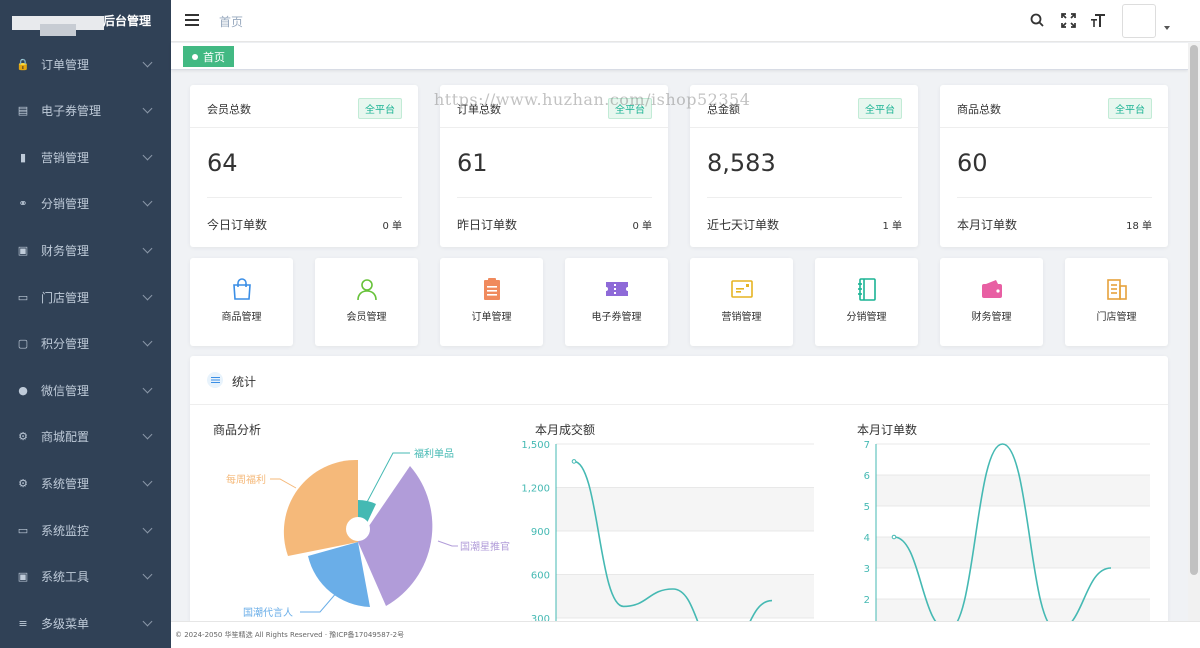  What do you see at coordinates (241, 302) in the screenshot?
I see `shortcut-card: 商品管理` at bounding box center [241, 302].